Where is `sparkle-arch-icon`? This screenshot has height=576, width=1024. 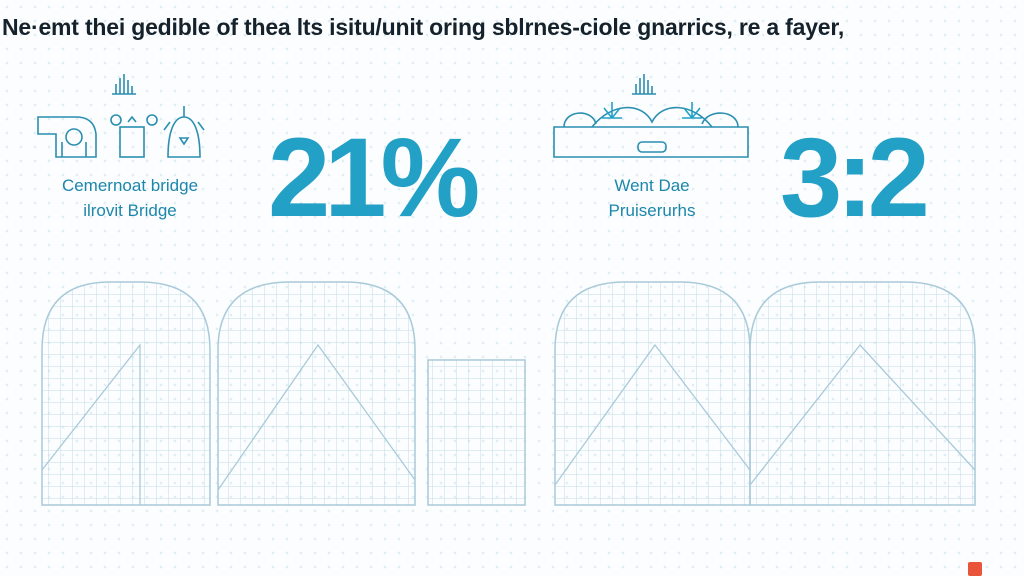
sparkle-arch-icon is located at coordinates (651, 116).